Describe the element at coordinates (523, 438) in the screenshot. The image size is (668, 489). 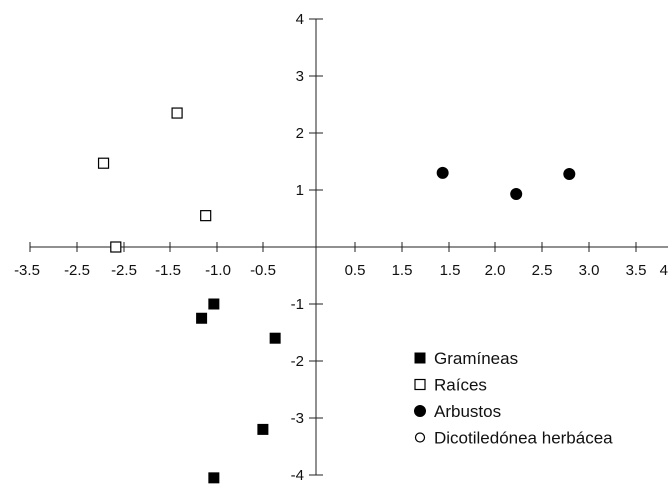
I see `legend-label: Dicotiledónea herbácea` at that location.